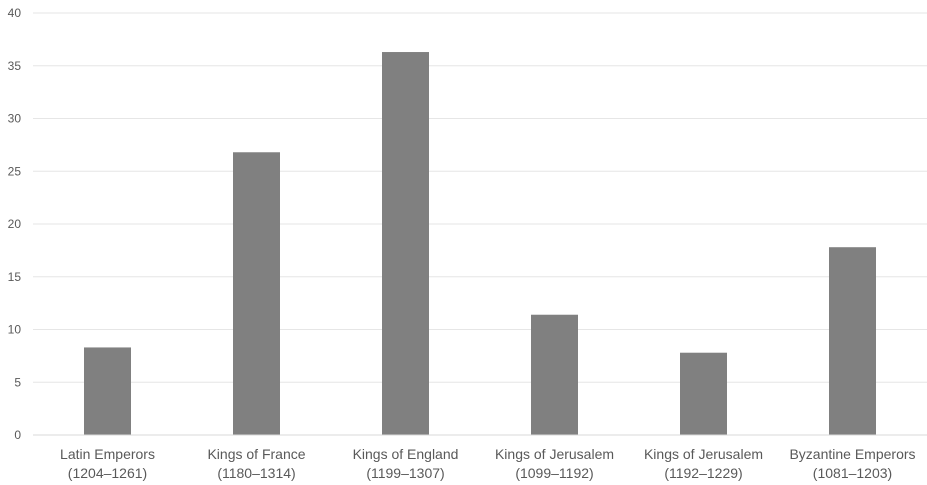 The width and height of the screenshot is (927, 485). What do you see at coordinates (406, 454) in the screenshot?
I see `x-tick-label: Kings of England` at bounding box center [406, 454].